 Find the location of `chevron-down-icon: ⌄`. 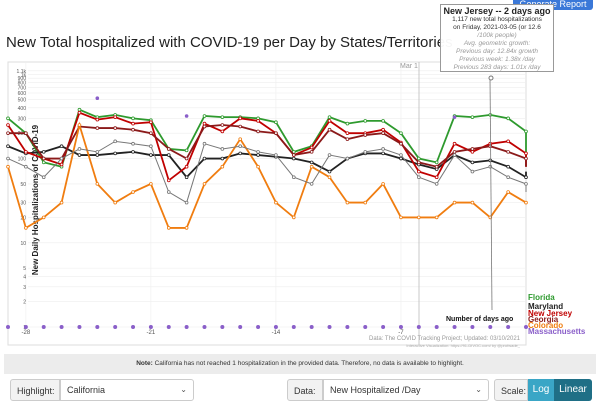

chevron-down-icon: ⌄ is located at coordinates (183, 389).